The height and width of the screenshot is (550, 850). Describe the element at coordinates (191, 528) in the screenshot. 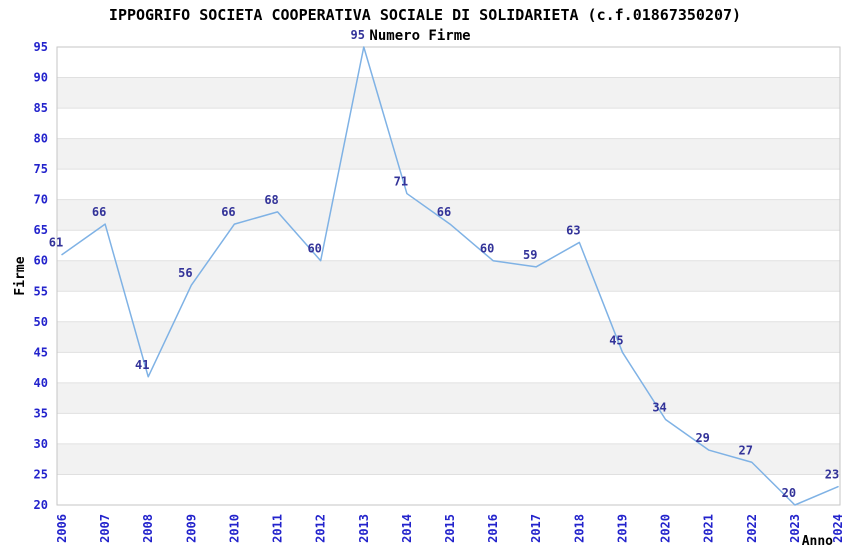

I see `x-tick-label: 2009` at that location.